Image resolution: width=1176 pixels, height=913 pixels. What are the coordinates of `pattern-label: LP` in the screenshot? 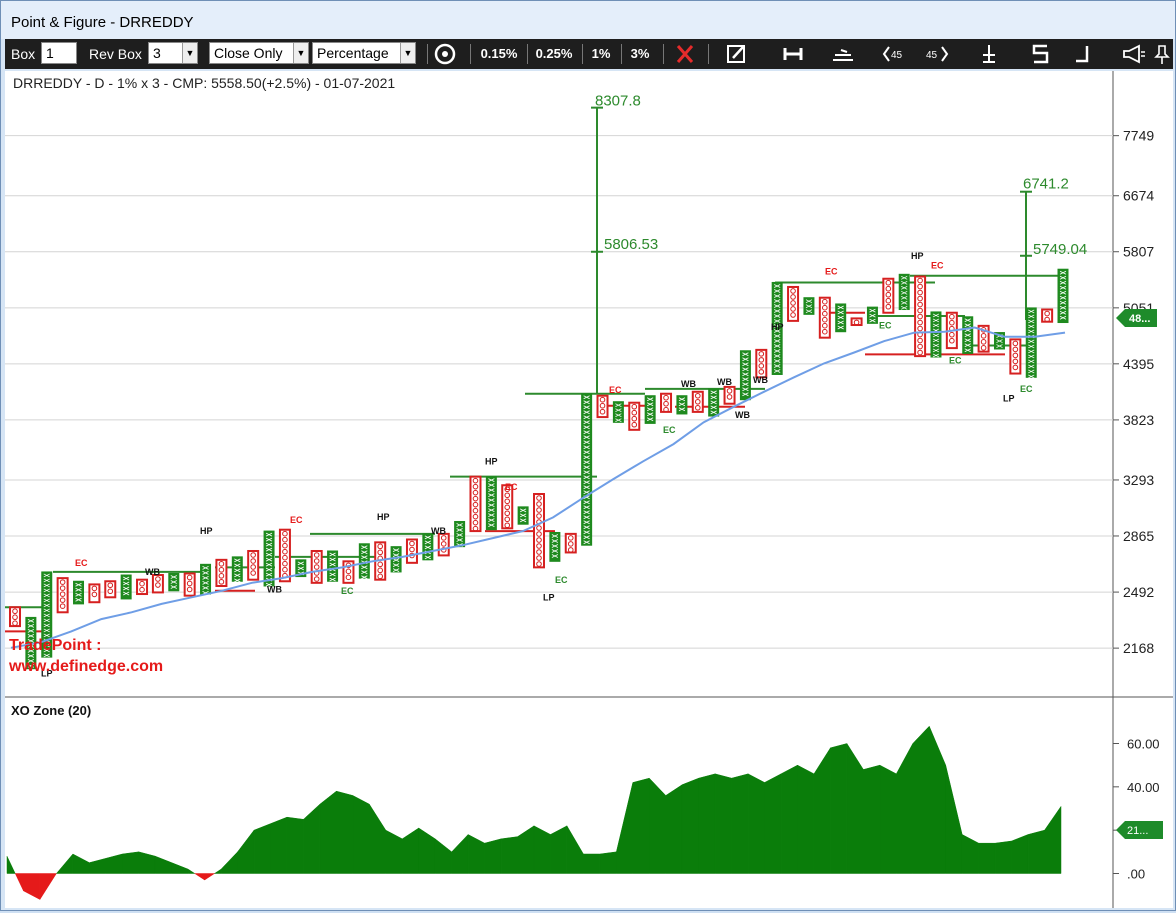 It's located at (47, 674).